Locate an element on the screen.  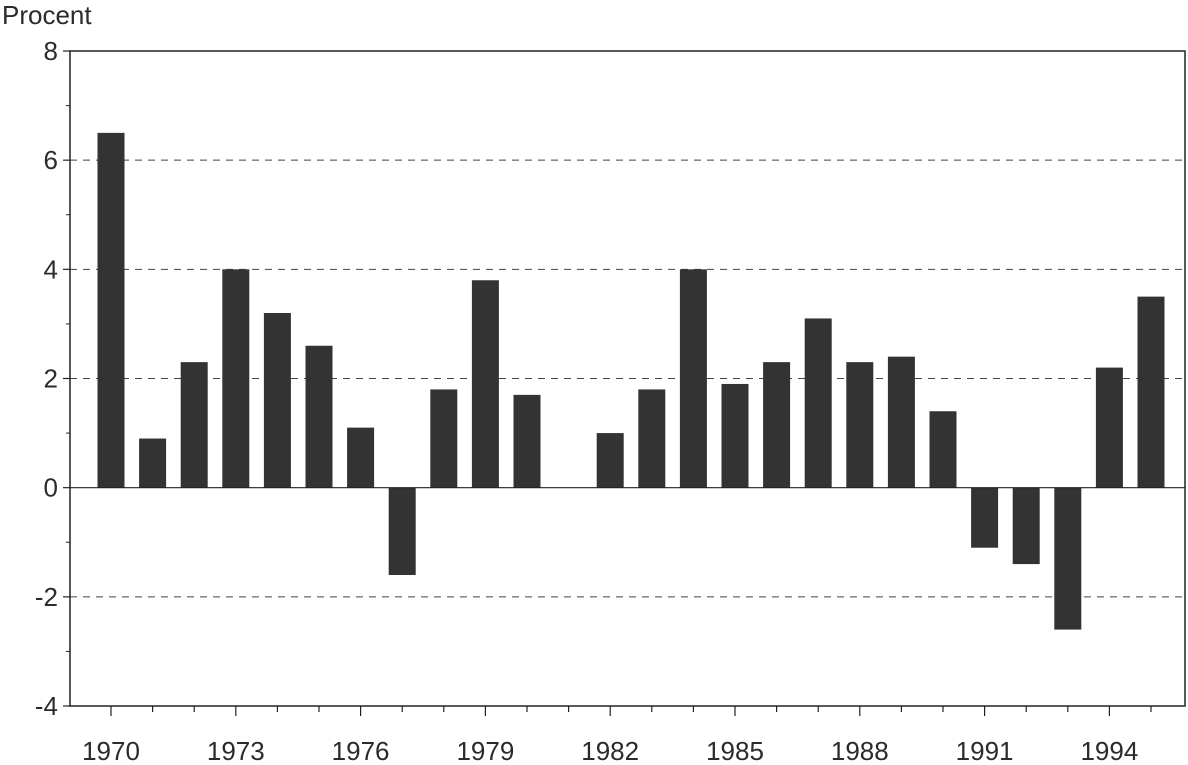
bar-1972 is located at coordinates (194, 425).